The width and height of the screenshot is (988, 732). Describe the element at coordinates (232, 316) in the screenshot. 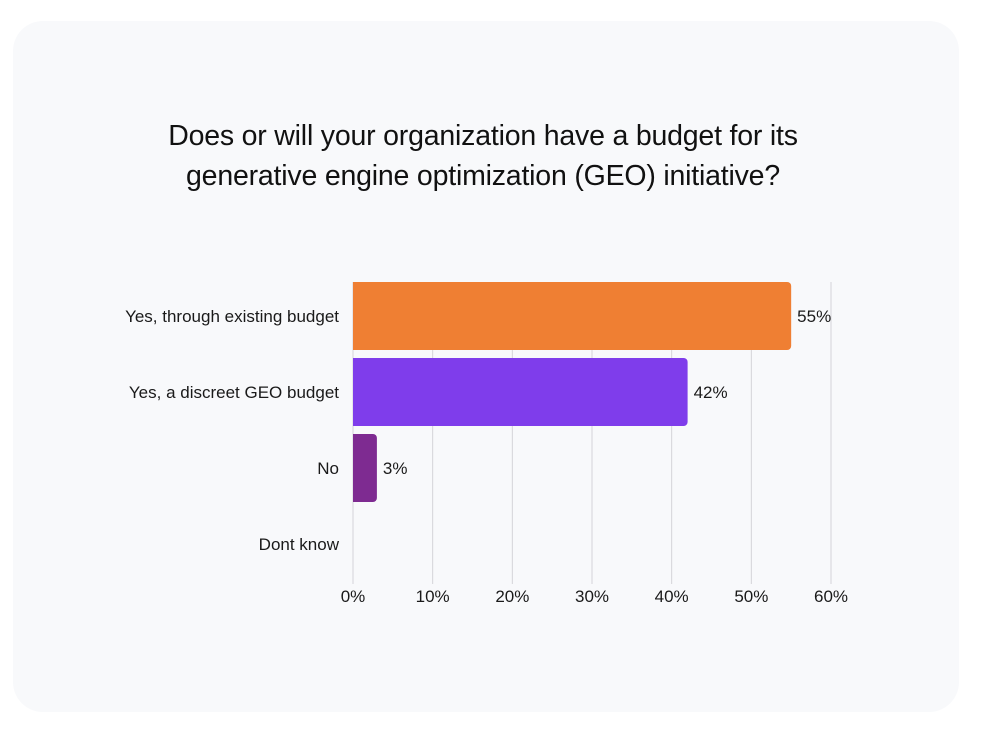

I see `category-label-yes-through-existing-budget: Yes, through existing budget` at that location.